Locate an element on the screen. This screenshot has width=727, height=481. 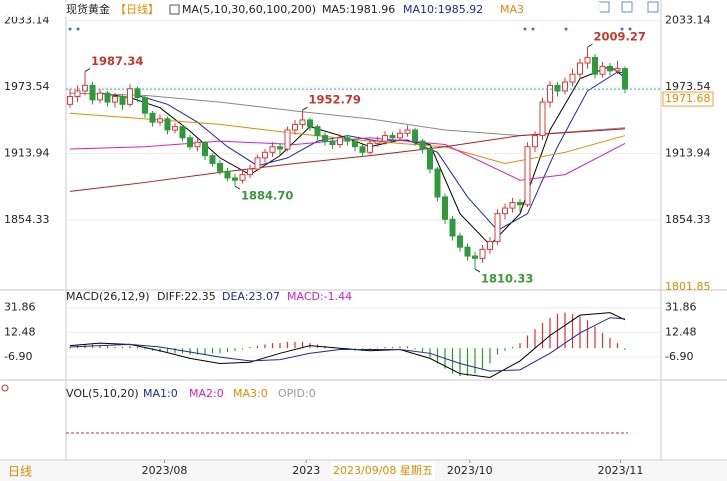
last-price-box is located at coordinates (688, 99).